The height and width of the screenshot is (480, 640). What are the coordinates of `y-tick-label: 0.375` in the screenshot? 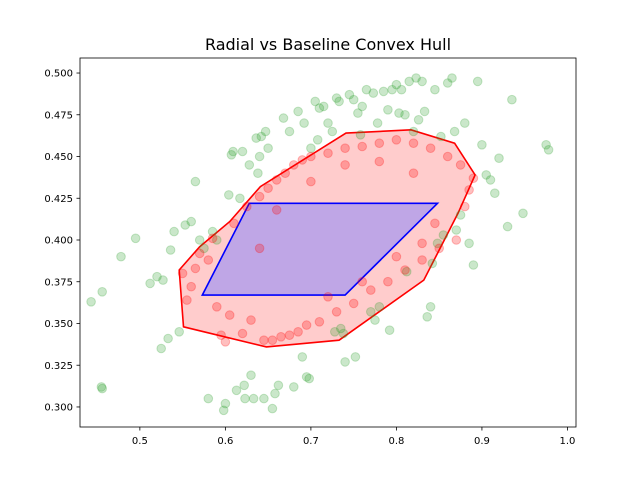 It's located at (58, 282).